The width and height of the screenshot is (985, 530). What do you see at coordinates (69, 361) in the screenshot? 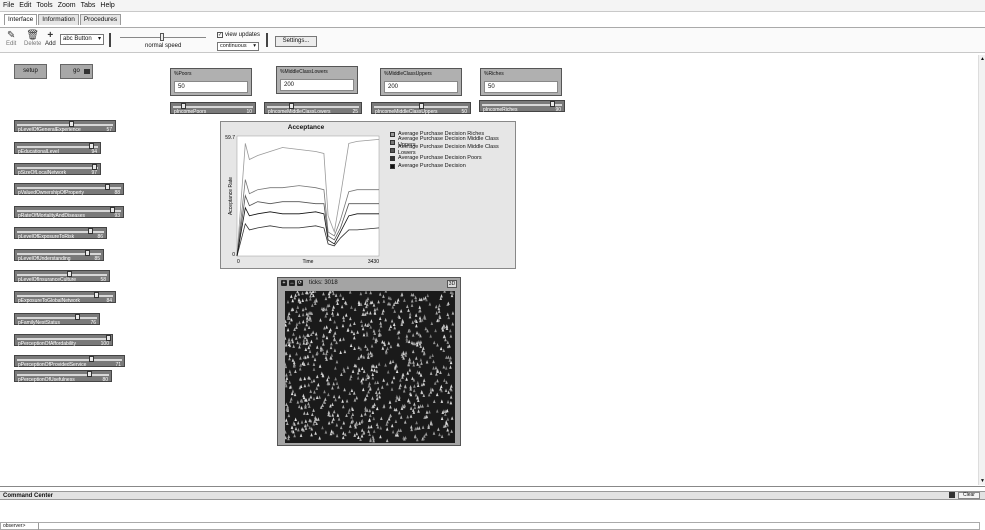
I see `slider-perception-of-provided-service: pPerceptionOfProvidedService 71` at bounding box center [69, 361].